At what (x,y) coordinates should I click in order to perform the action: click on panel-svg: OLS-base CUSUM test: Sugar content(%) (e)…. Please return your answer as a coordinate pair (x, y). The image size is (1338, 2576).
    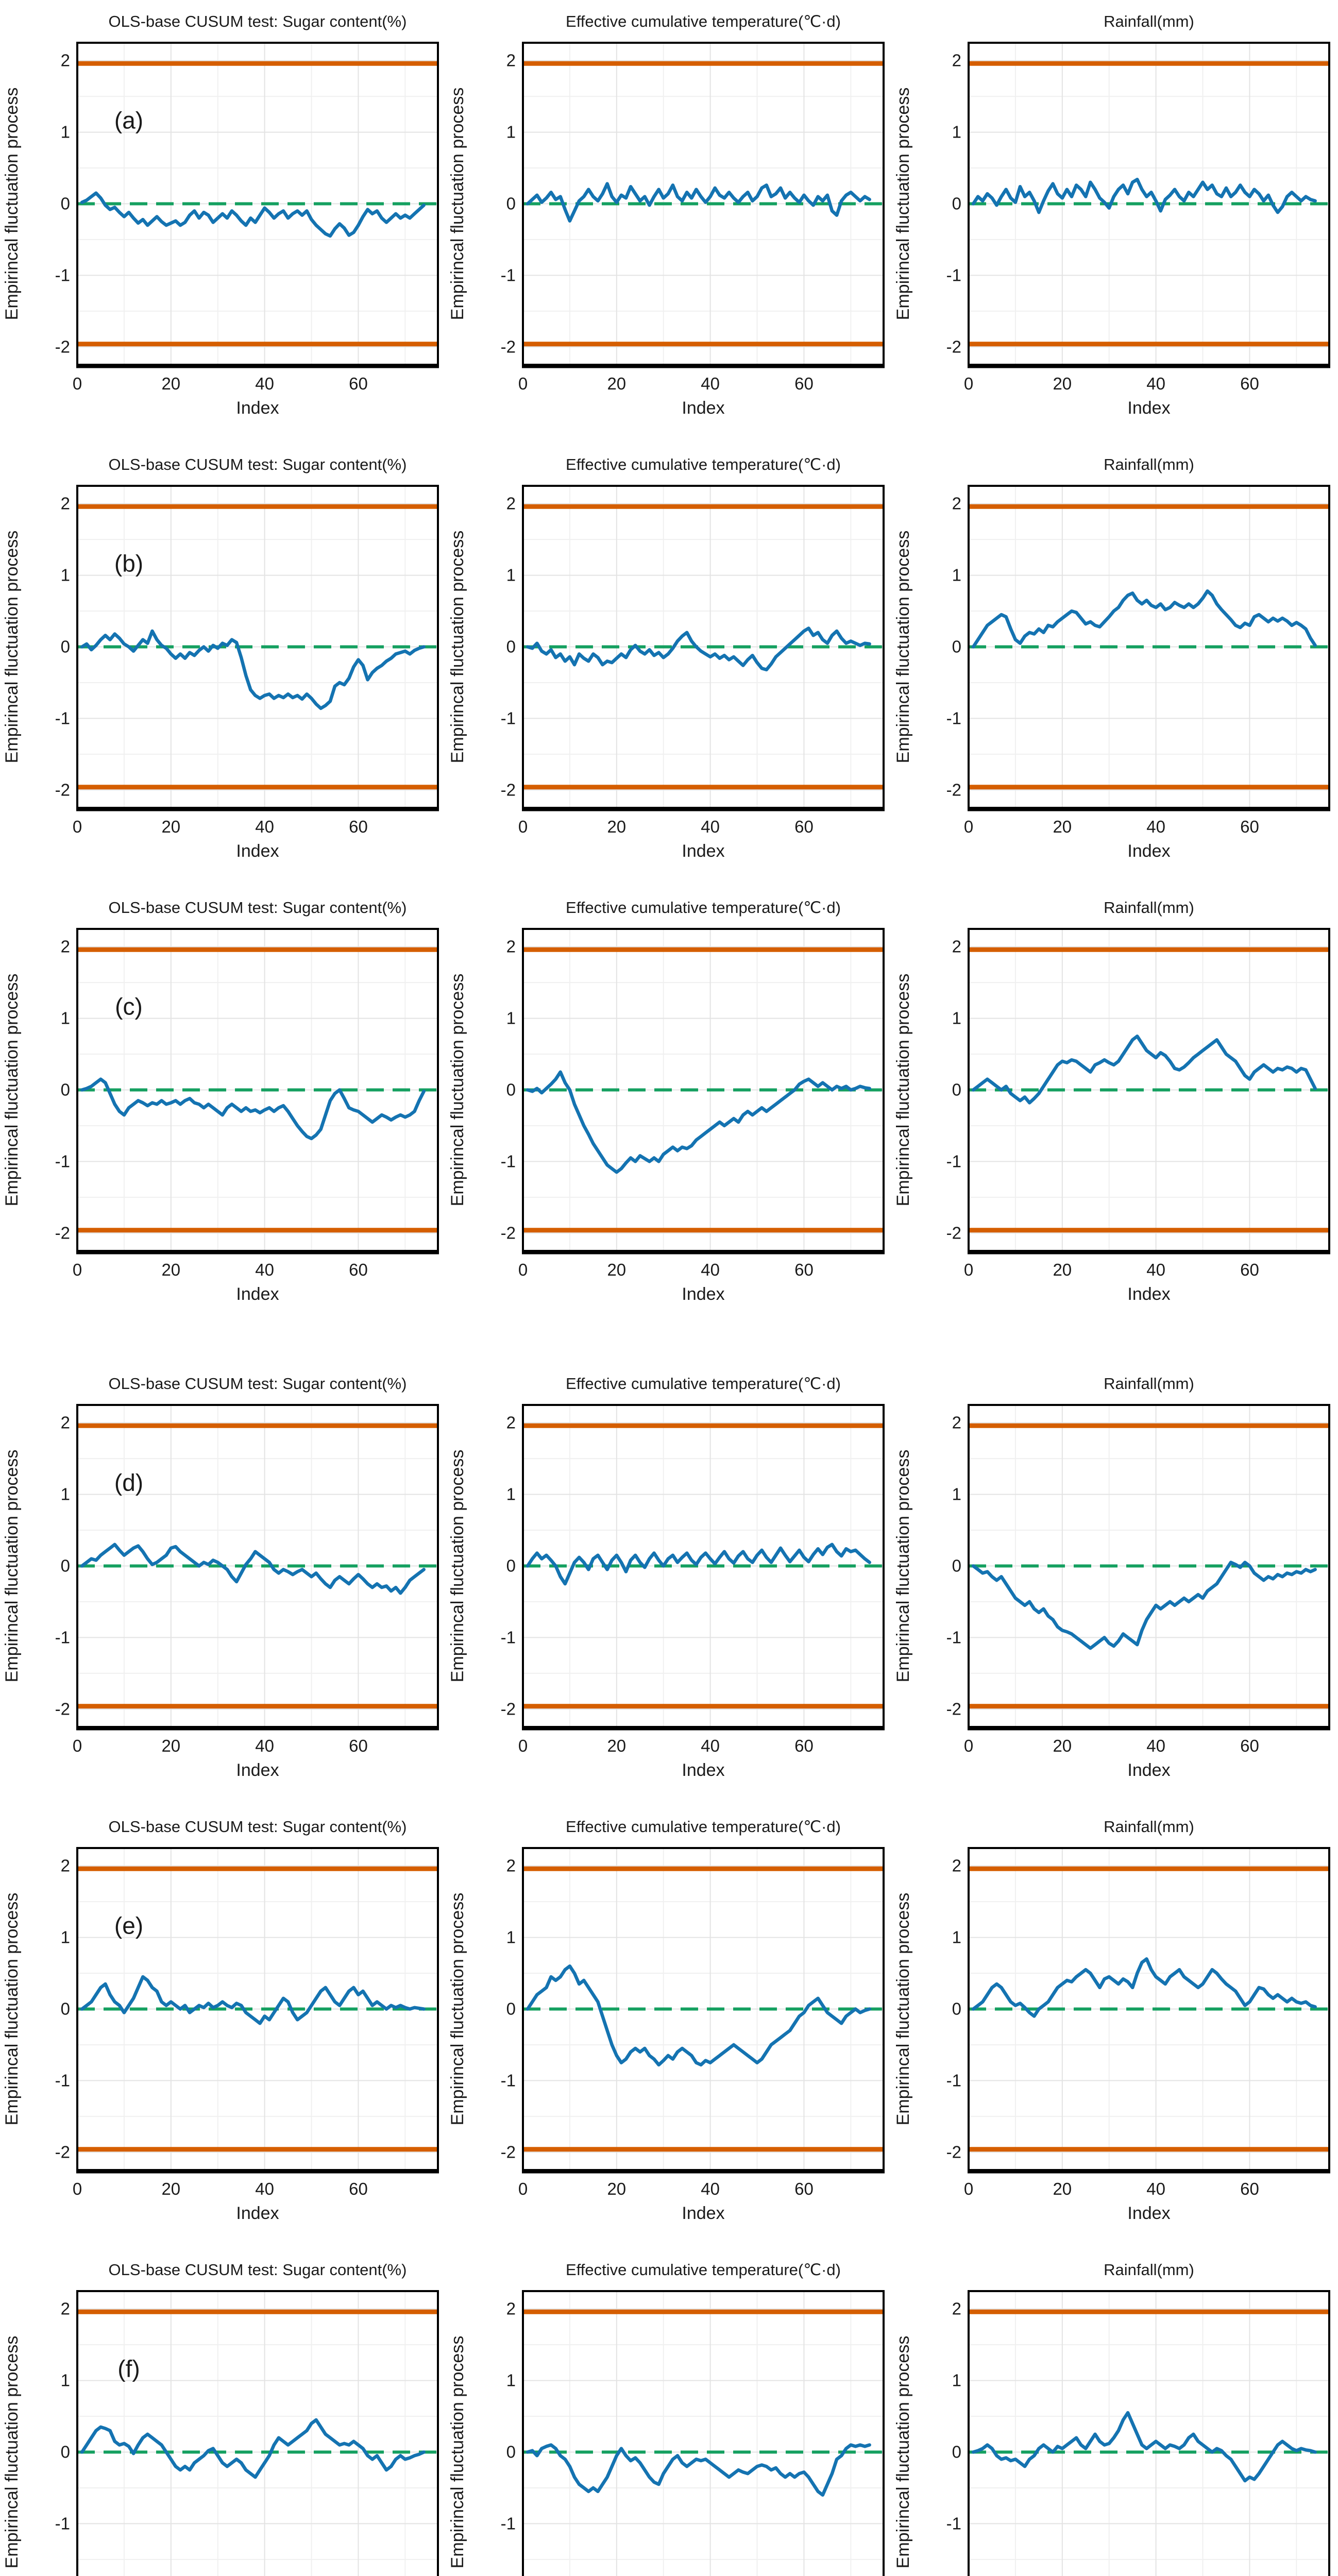
    Looking at the image, I should click on (220, 2020).